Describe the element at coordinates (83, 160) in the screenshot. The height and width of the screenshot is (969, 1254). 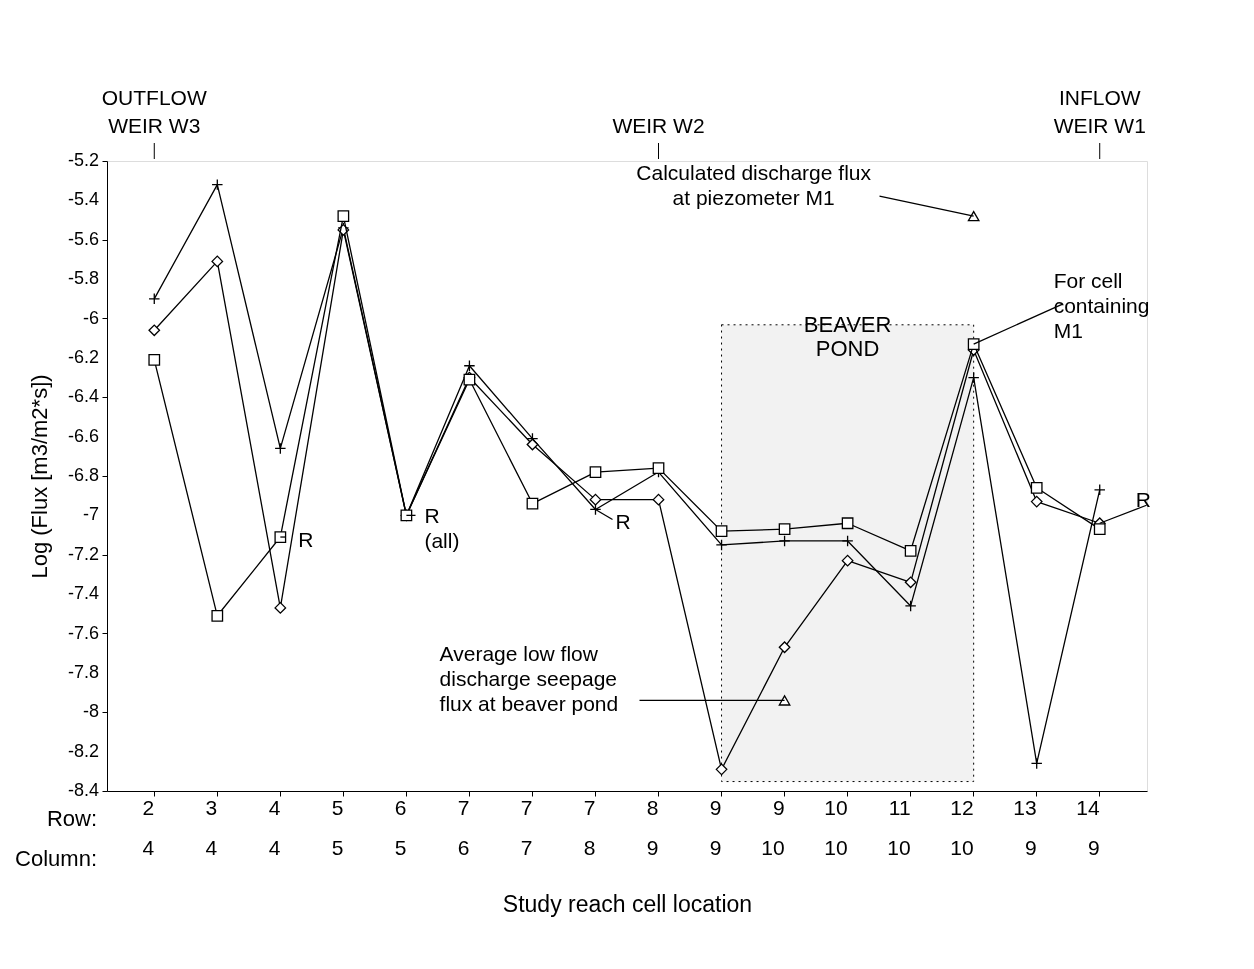
I see `y-tick-label: -5.2` at that location.